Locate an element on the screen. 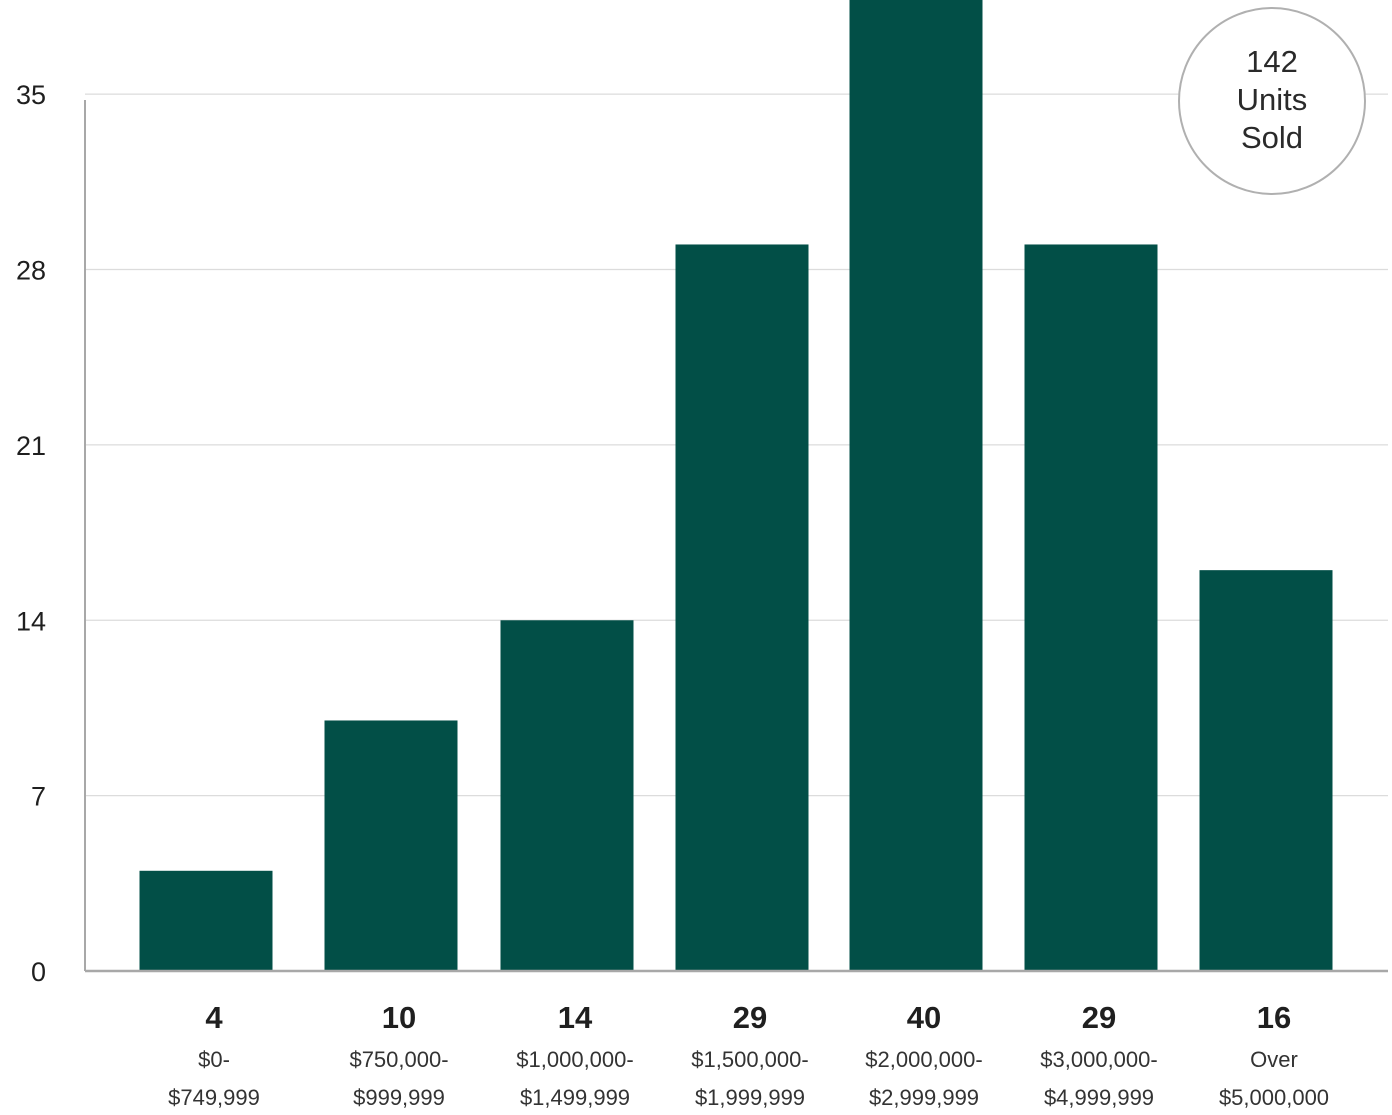 Image resolution: width=1392 pixels, height=1115 pixels. bar-value-label-2: 14 is located at coordinates (575, 1017).